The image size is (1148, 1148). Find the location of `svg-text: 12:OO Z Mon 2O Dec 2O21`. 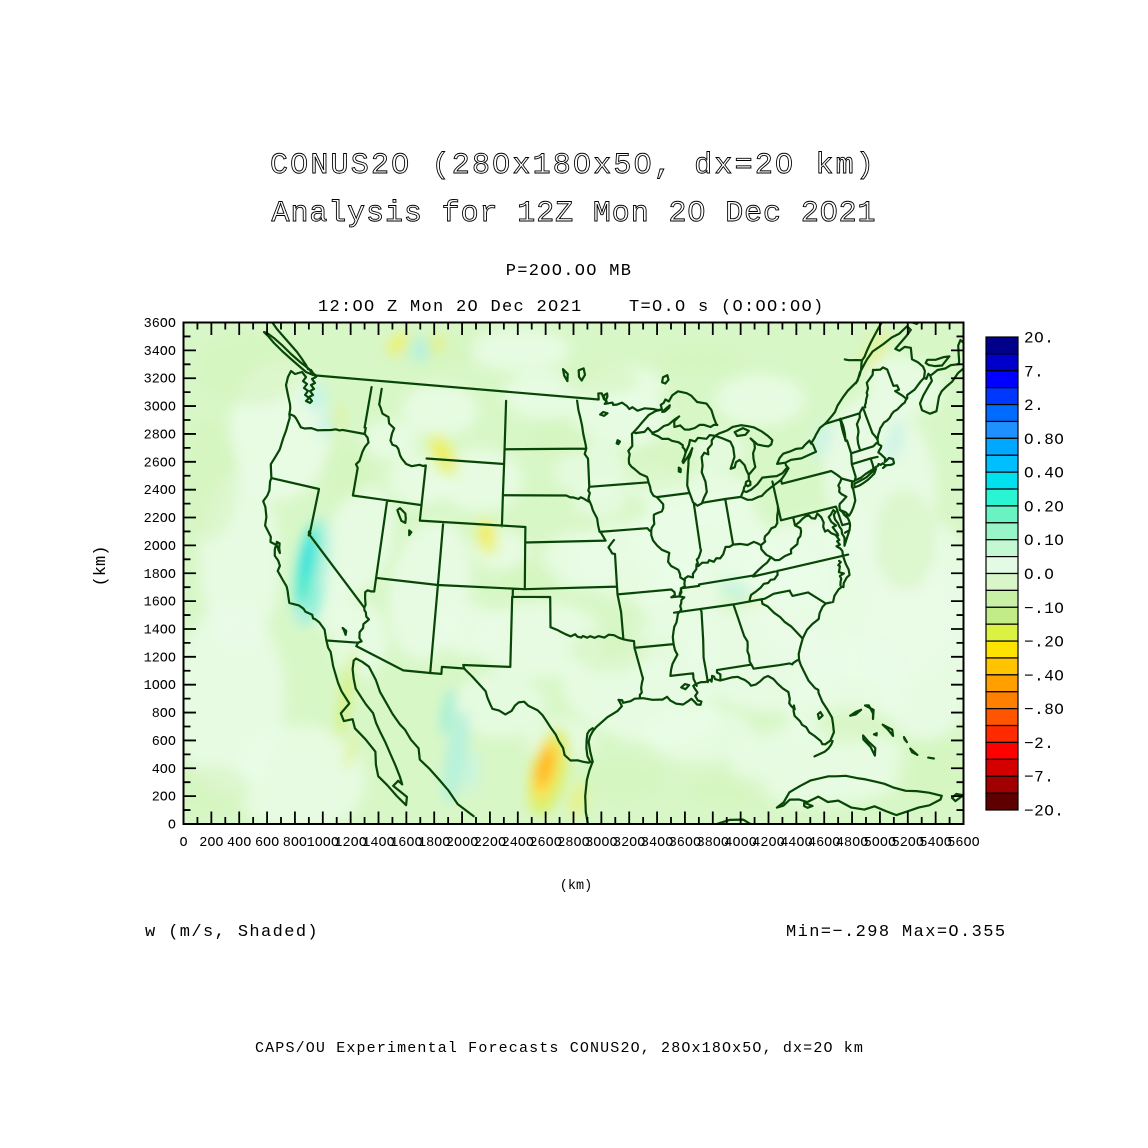

svg-text: 12:OO Z Mon 2O Dec 2O21 is located at coordinates (450, 307).